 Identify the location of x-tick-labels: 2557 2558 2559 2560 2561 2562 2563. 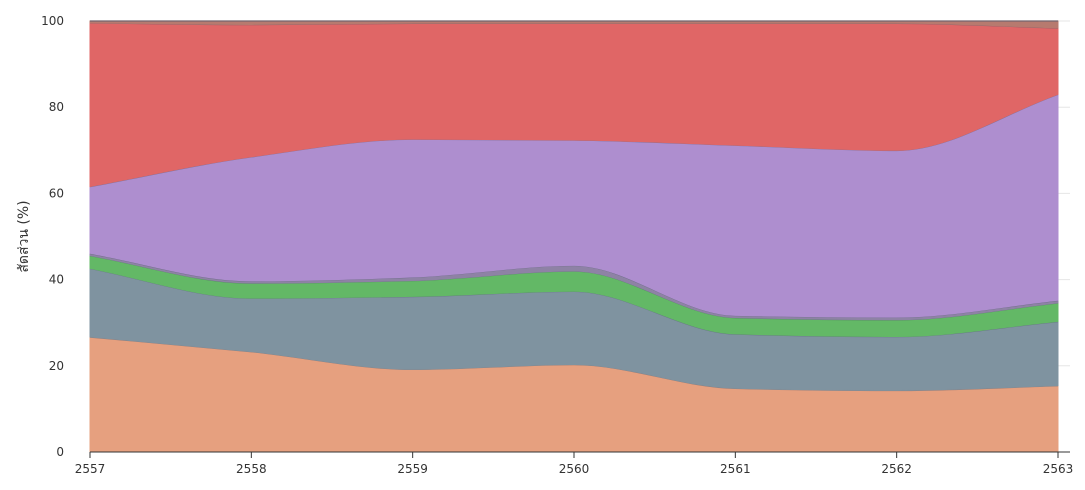
(574, 464).